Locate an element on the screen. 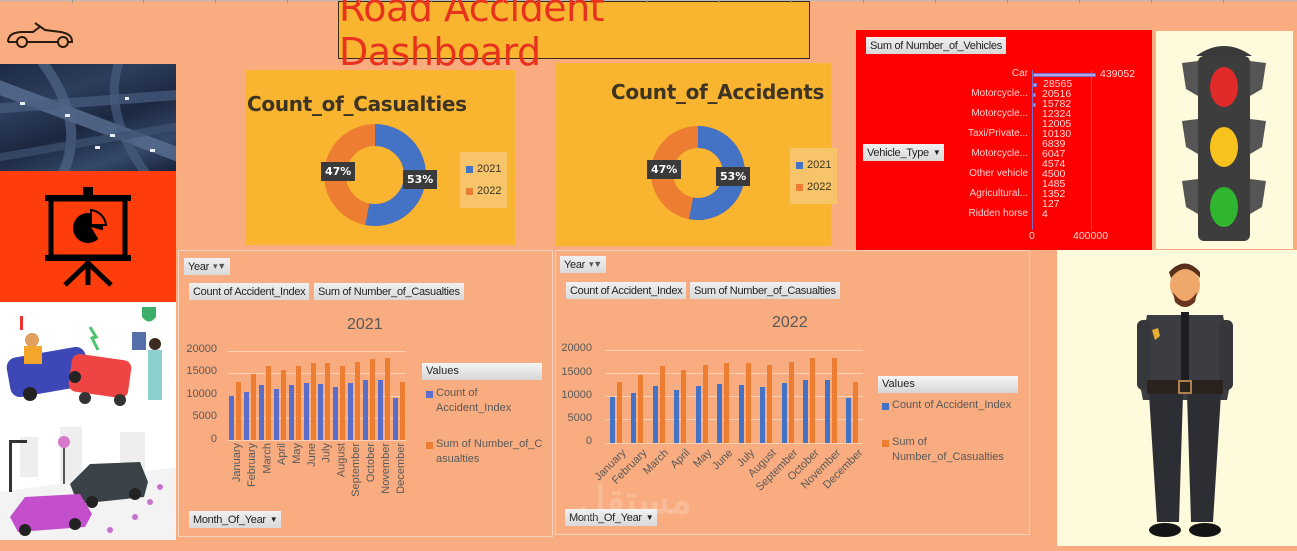 The image size is (1297, 551). convertible-car-icon is located at coordinates (39, 37).